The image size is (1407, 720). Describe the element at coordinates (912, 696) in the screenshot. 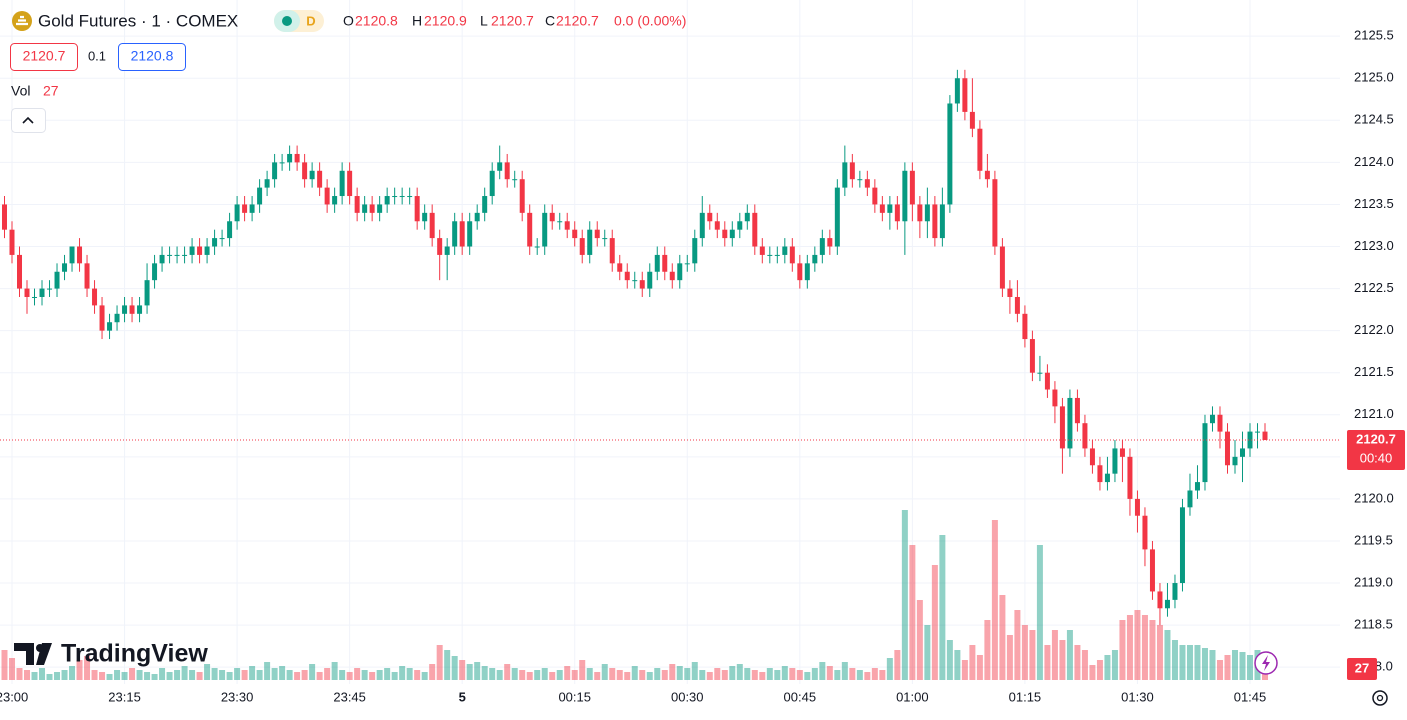

I see `x-tick-label: 01:00` at that location.